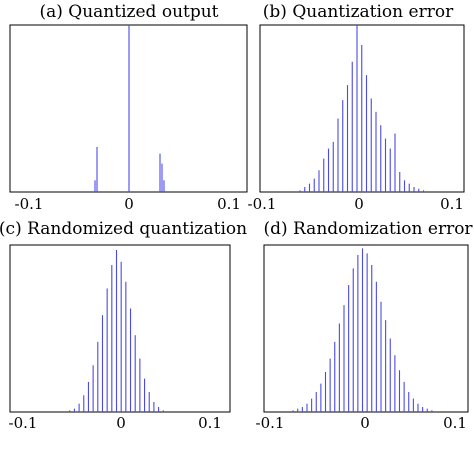 This screenshot has height=462, width=474. Describe the element at coordinates (229, 204) in the screenshot. I see `panel-a-xtick-label: 0.1` at that location.